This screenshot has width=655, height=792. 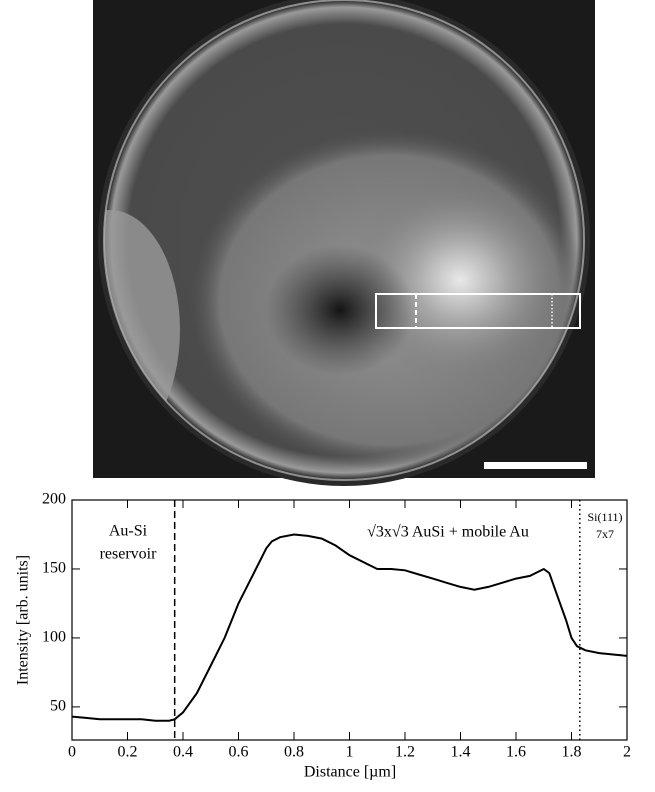 What do you see at coordinates (129, 554) in the screenshot?
I see `annotation: reservoir` at bounding box center [129, 554].